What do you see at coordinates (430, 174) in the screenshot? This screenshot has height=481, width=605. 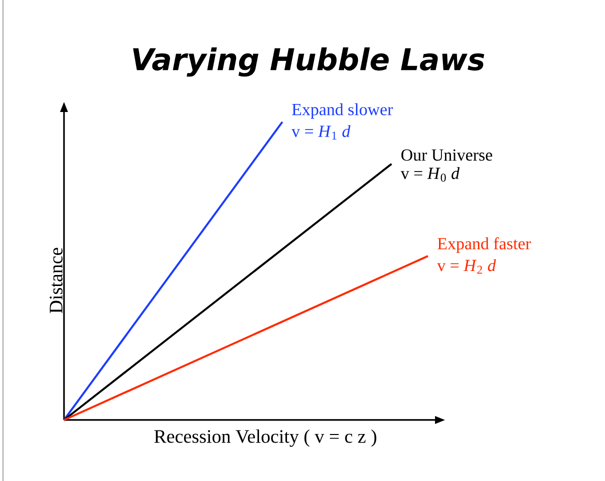 I see `annotation: v = H$_{0}$ d` at bounding box center [430, 174].